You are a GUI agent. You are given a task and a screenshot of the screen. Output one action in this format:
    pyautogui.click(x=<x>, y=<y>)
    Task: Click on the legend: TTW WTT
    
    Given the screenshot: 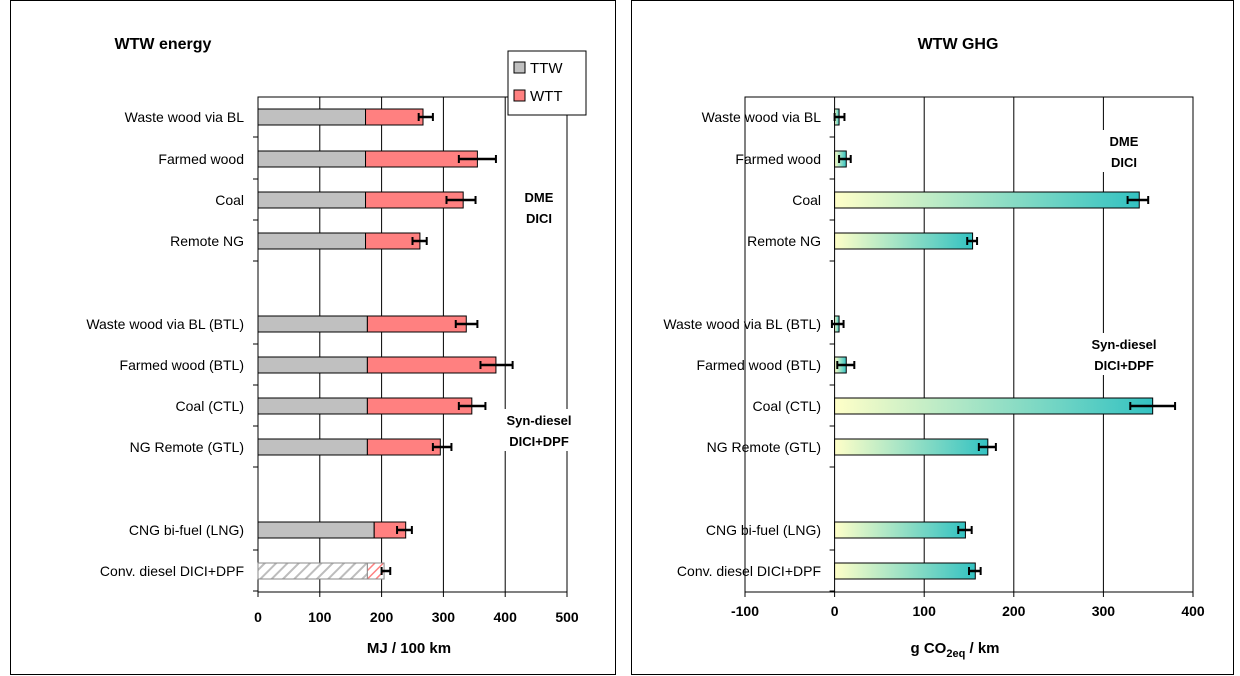 What is the action you would take?
    pyautogui.click(x=547, y=83)
    